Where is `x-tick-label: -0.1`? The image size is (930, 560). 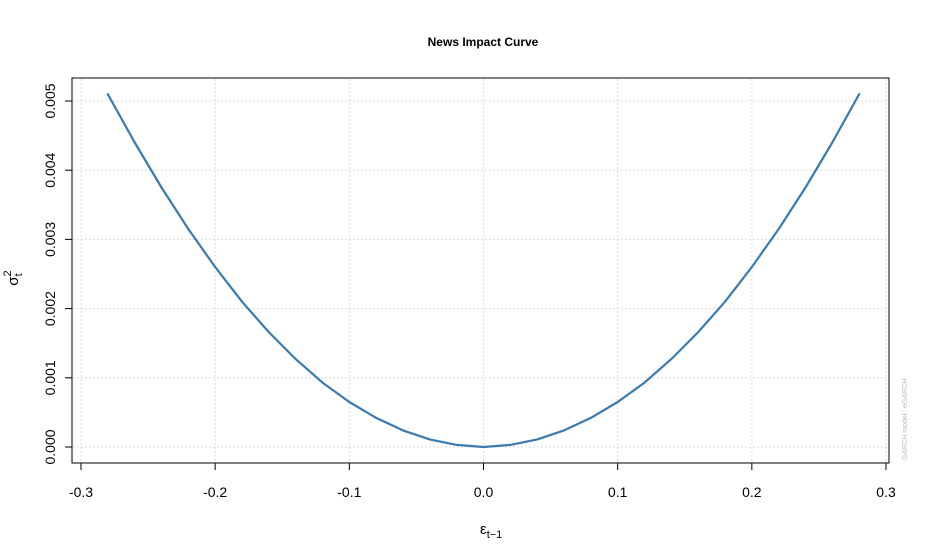 x-tick-label: -0.1 is located at coordinates (349, 492).